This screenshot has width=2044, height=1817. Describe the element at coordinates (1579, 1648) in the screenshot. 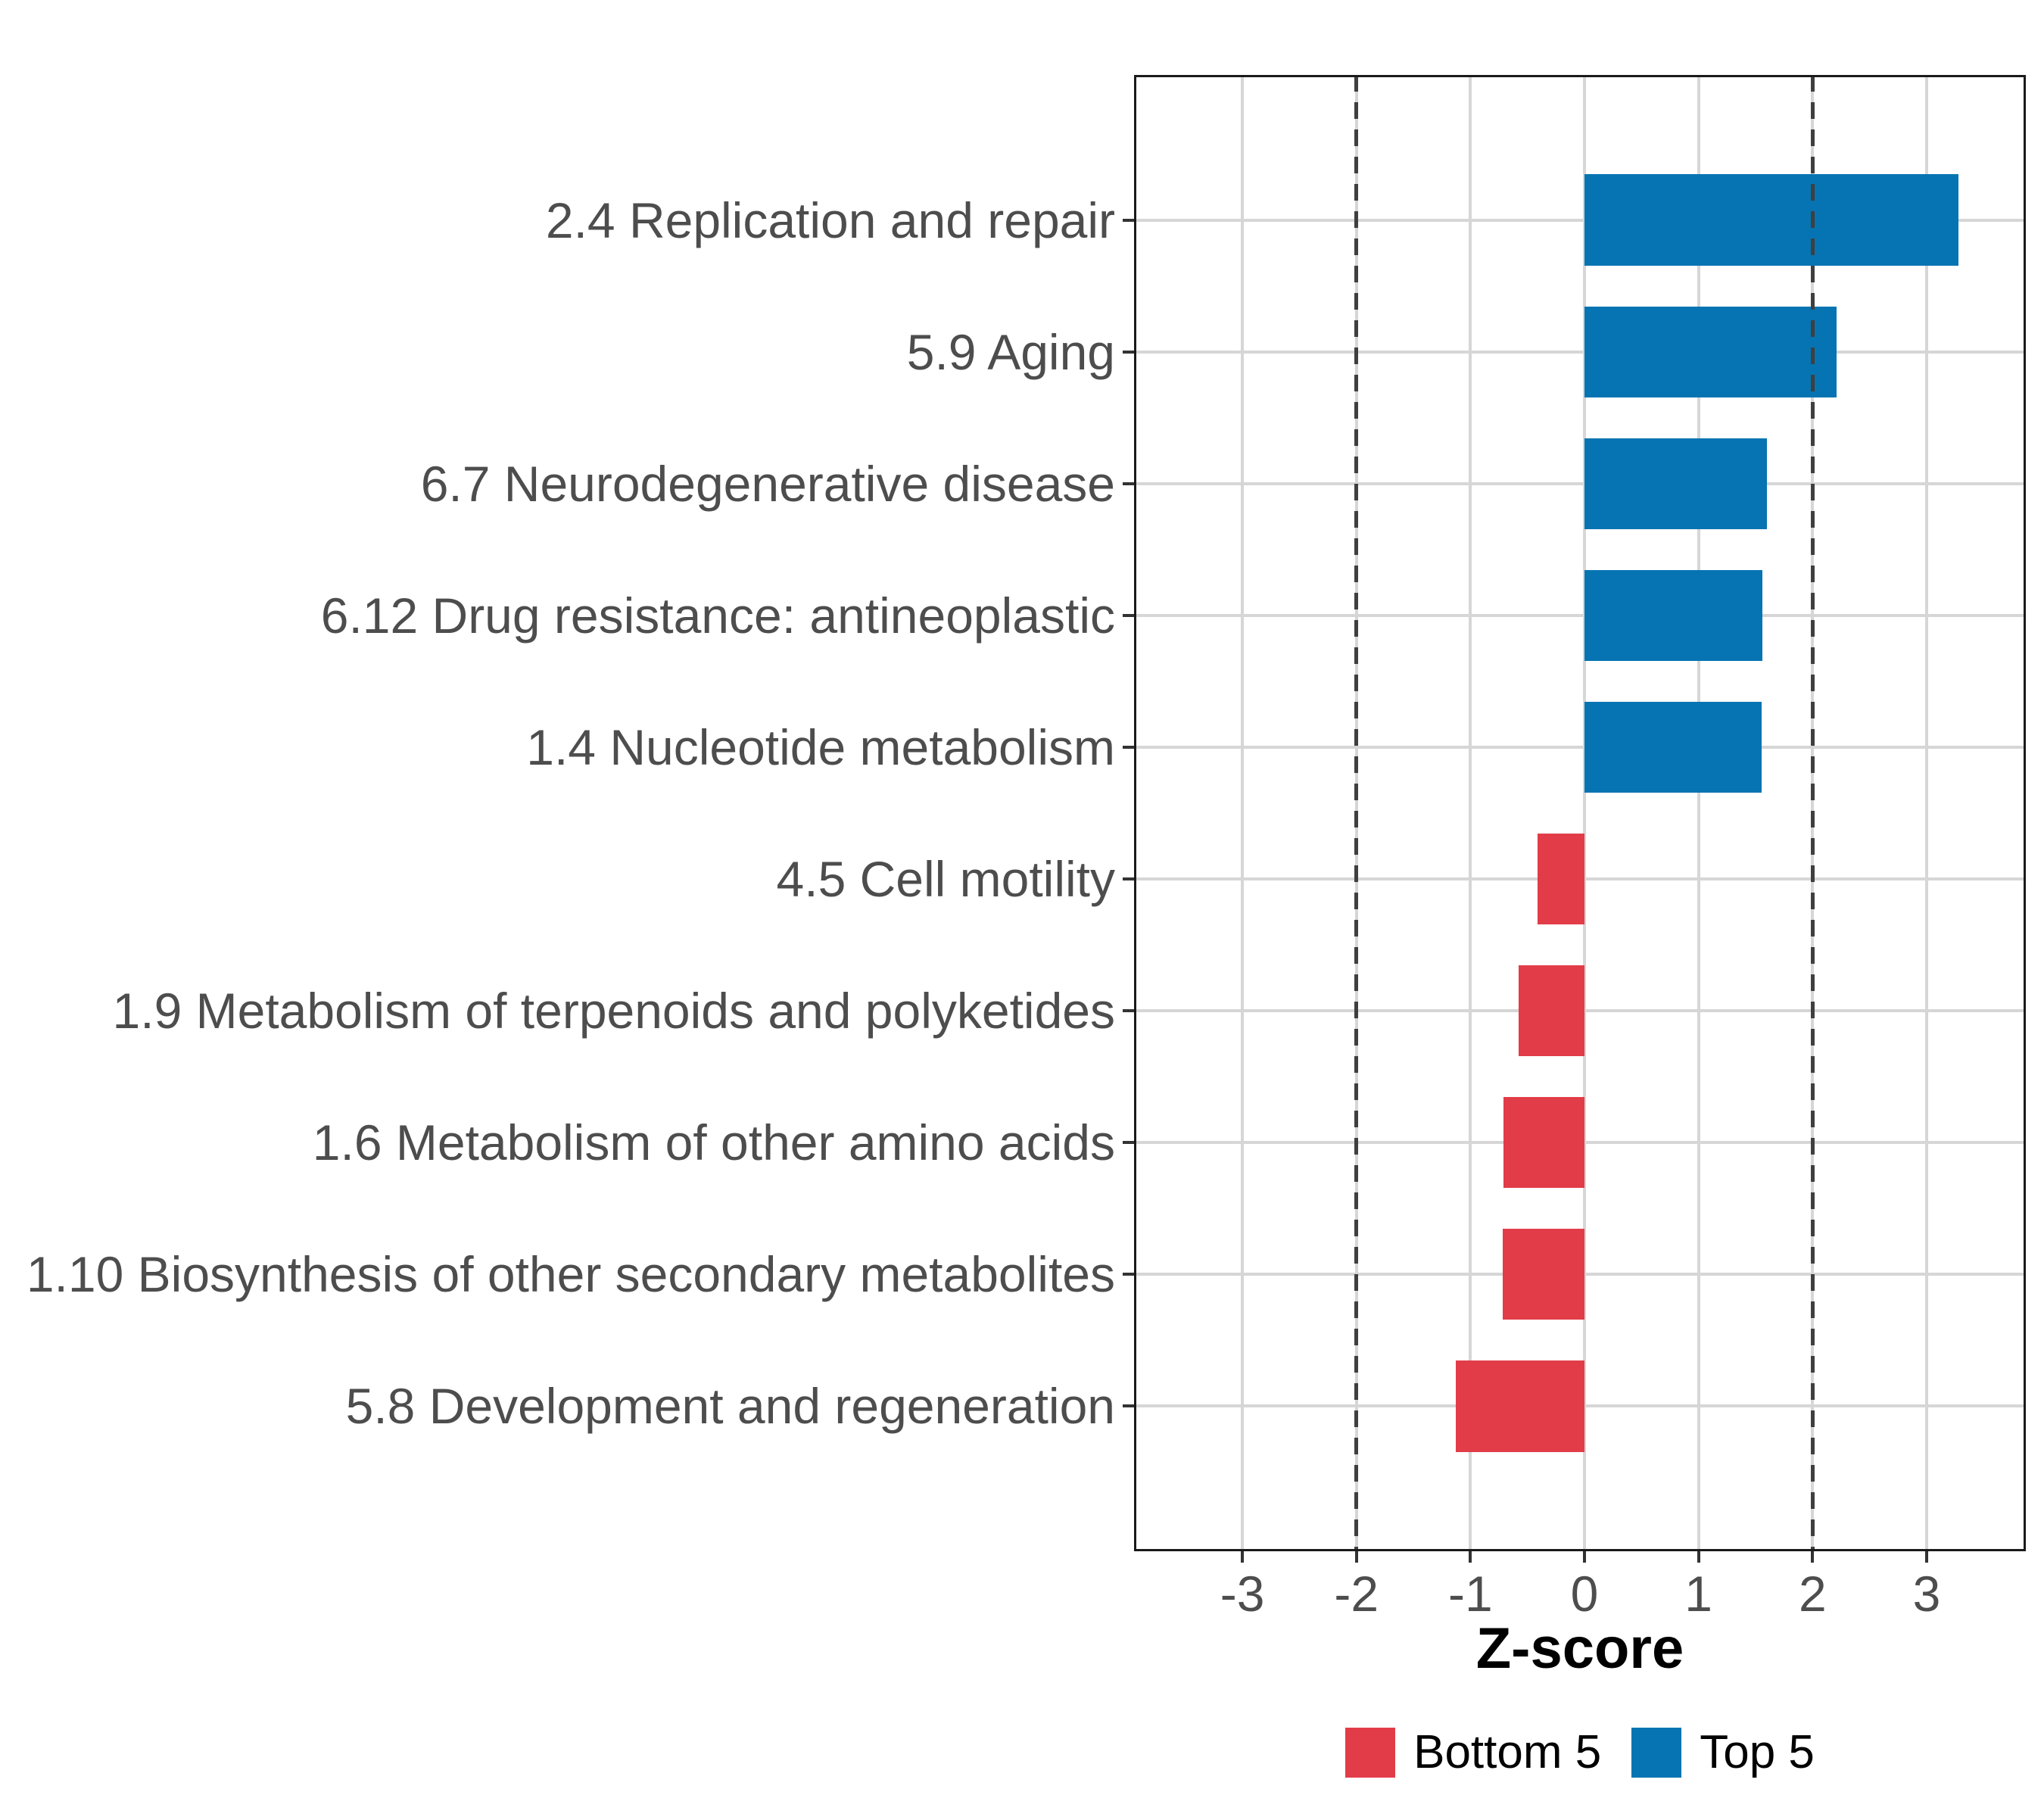

I see `x-axis-title: Z-score` at that location.